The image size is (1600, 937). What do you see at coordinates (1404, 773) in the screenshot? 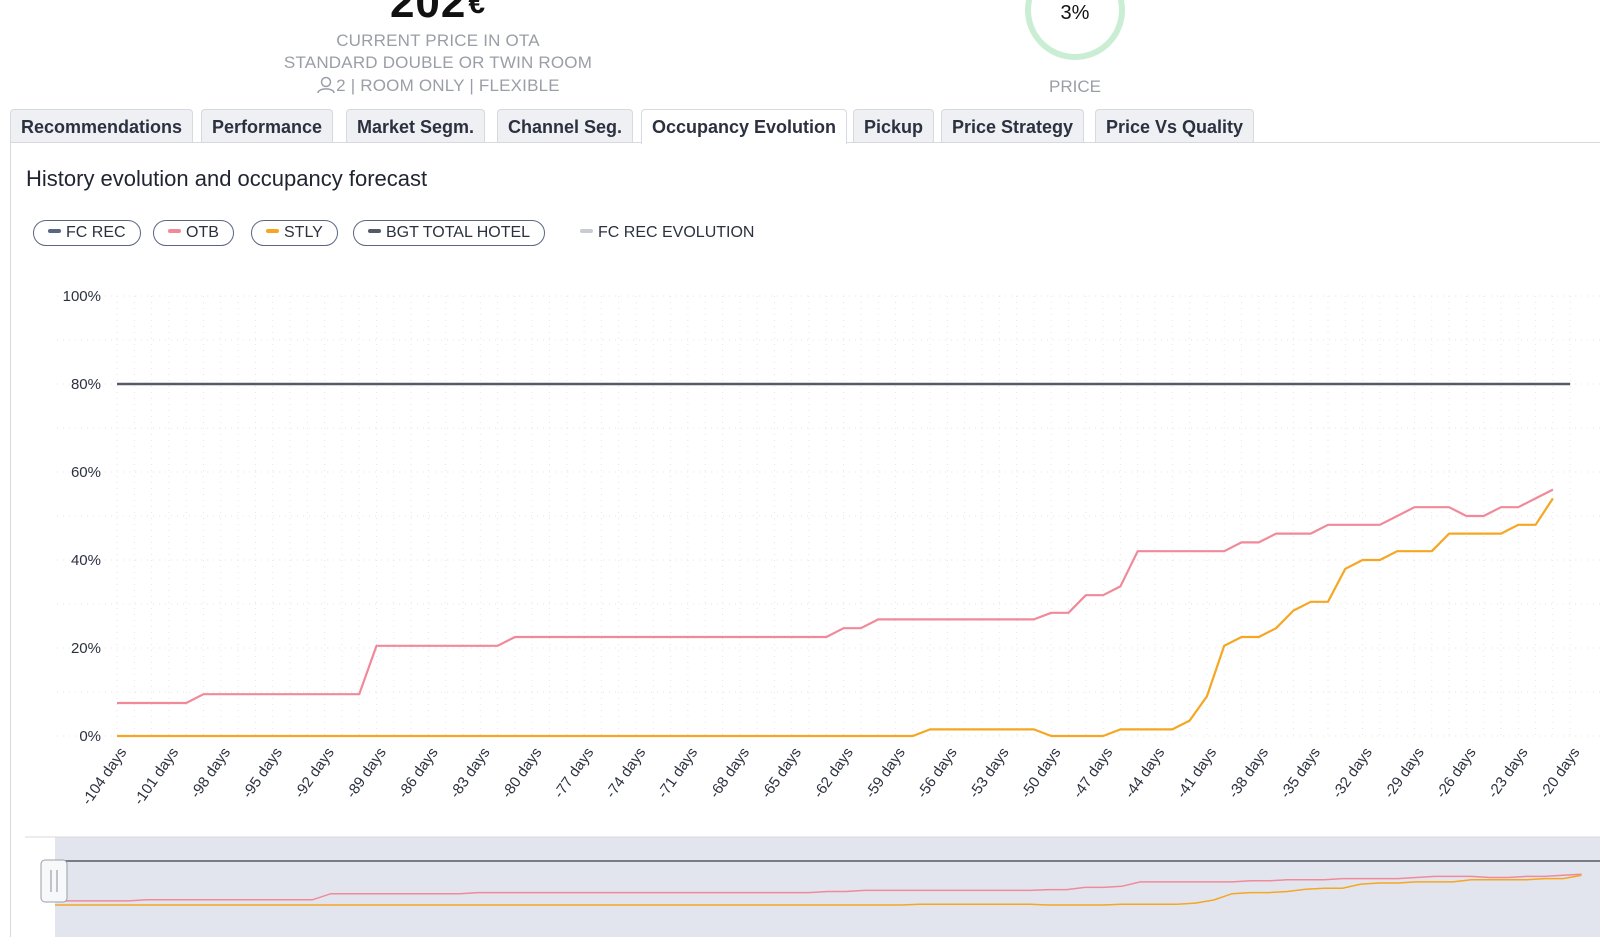
I see `x-tick-label: -29 days` at bounding box center [1404, 773].